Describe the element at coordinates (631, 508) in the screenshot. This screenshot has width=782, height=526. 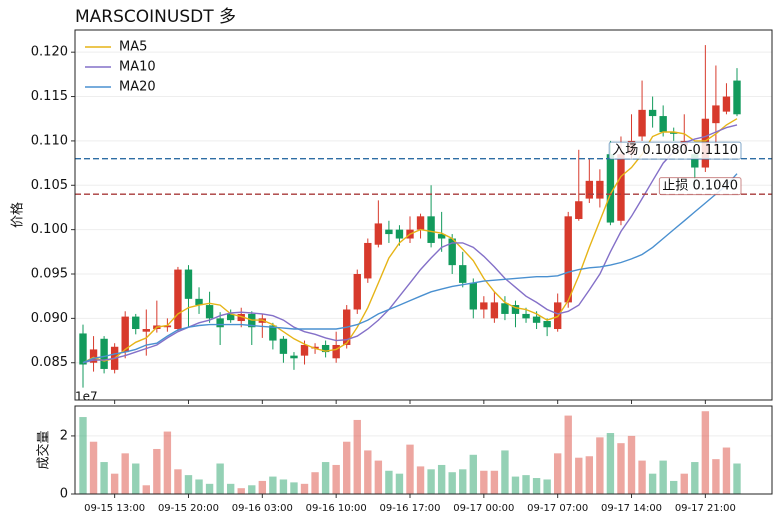
I see `x-tick-label: 09-17 14:00` at that location.